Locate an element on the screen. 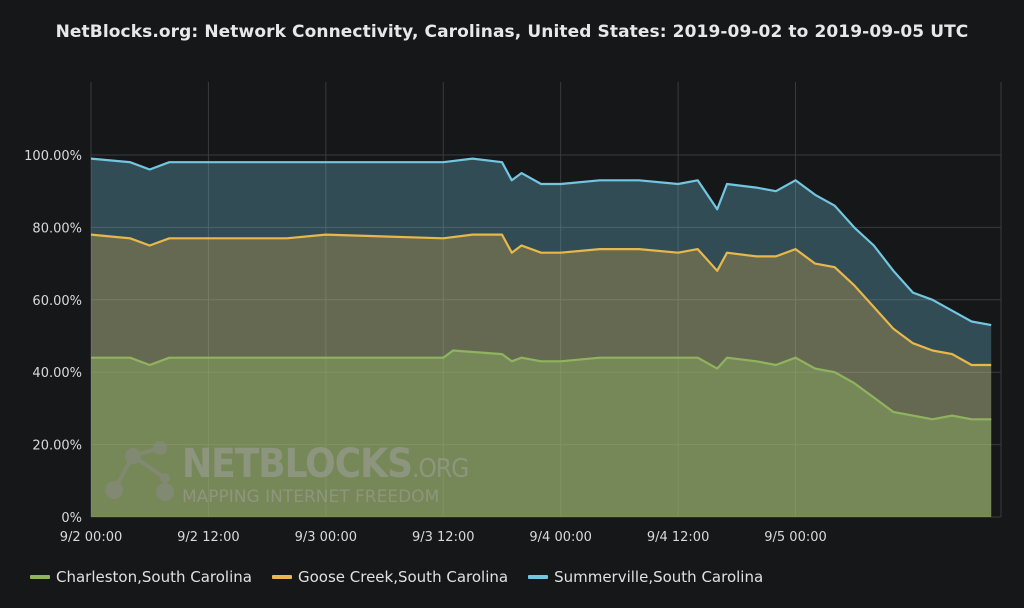 The image size is (1024, 608). legend-label: Goose Creek,South Carolina is located at coordinates (403, 577).